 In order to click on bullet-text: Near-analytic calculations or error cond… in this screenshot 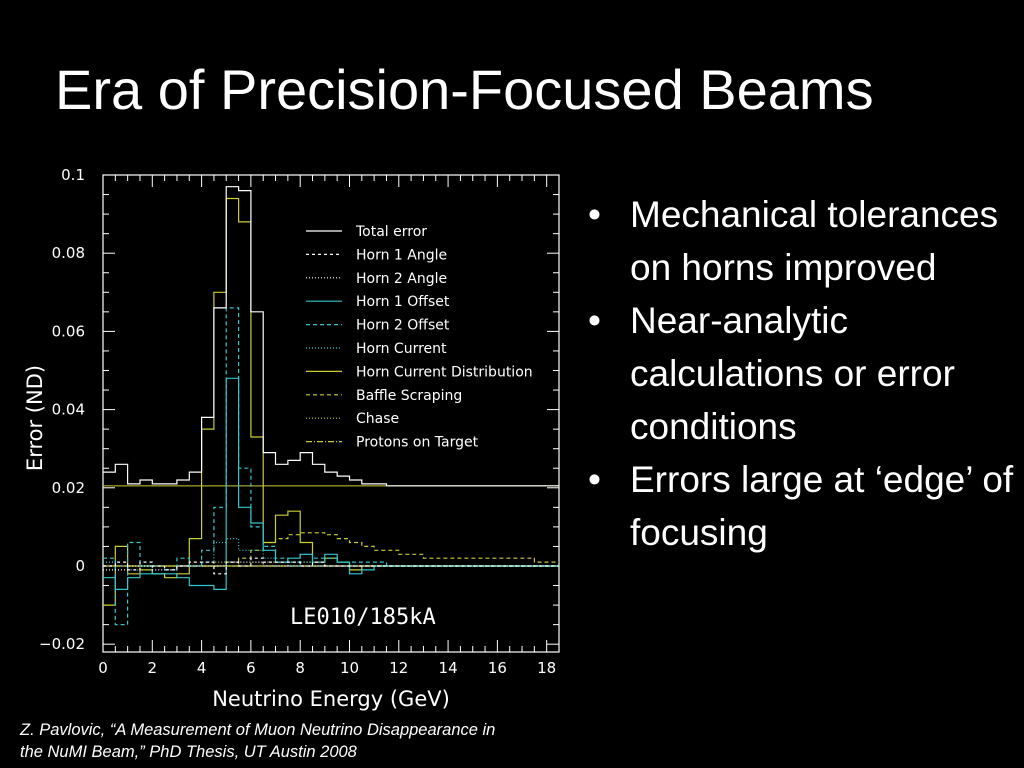, I will do `click(792, 373)`.